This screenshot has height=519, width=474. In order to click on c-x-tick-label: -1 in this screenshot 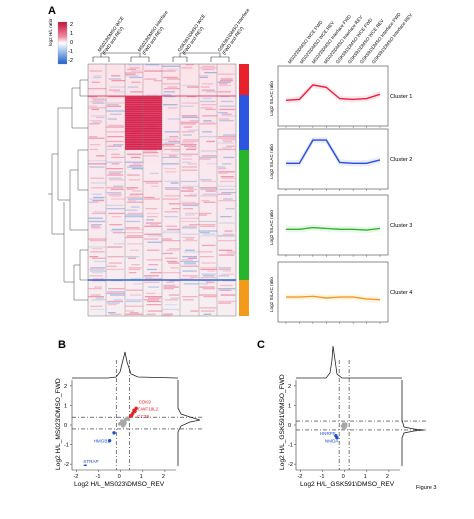, I will do `click(322, 477)`.